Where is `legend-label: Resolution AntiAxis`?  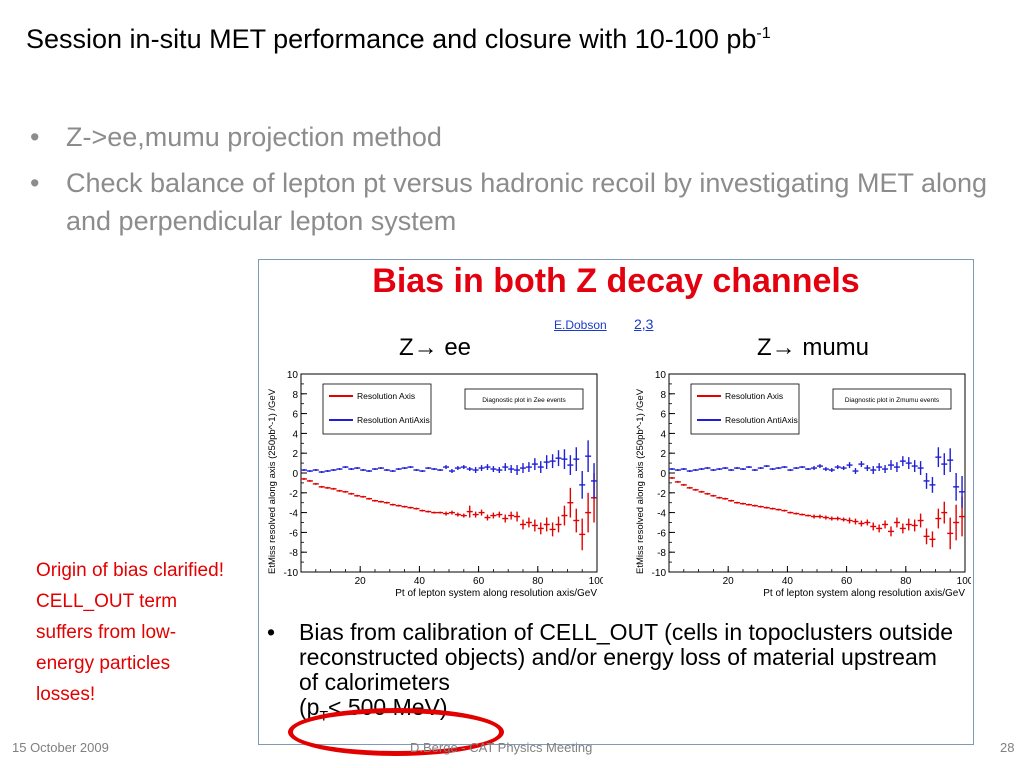
legend-label: Resolution AntiAxis is located at coordinates (393, 420).